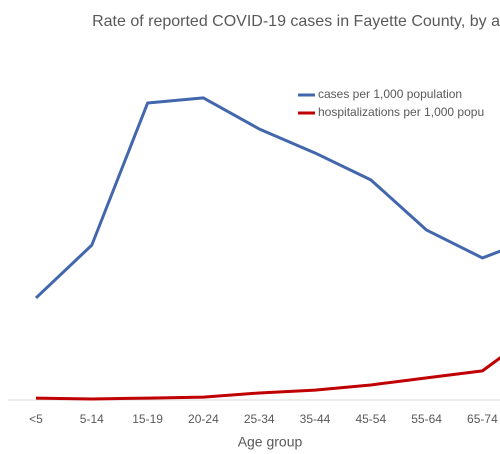 Image resolution: width=500 pixels, height=454 pixels. What do you see at coordinates (259, 419) in the screenshot?
I see `x-tick-label: 25-34` at bounding box center [259, 419].